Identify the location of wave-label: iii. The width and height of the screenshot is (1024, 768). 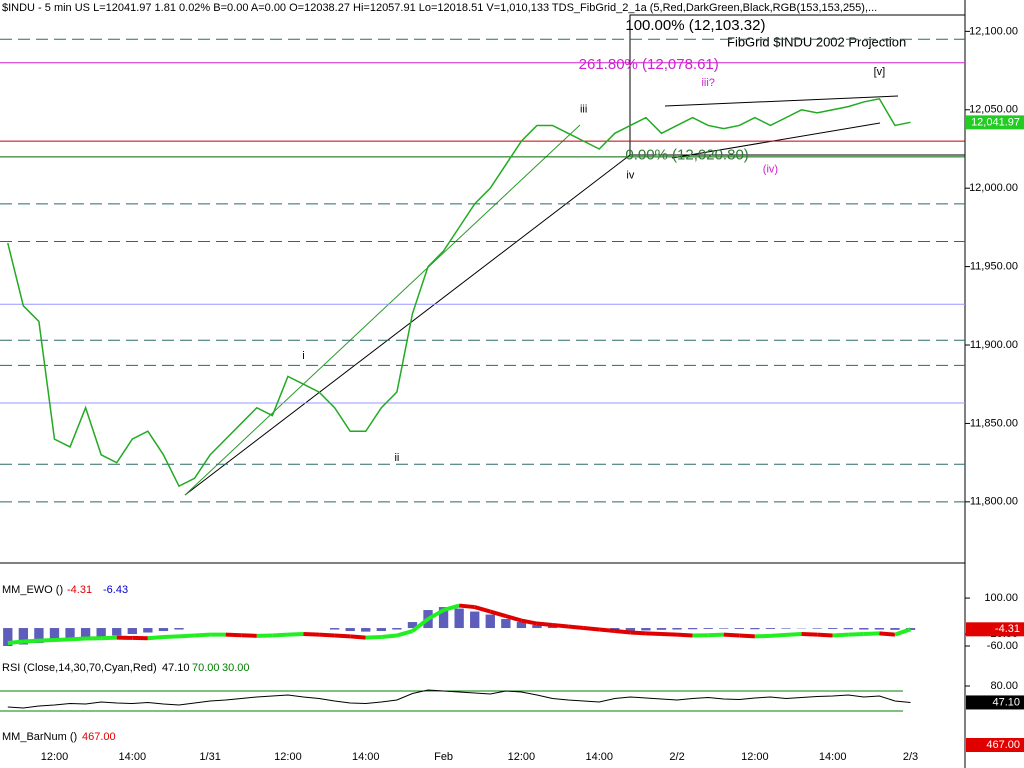
(583, 110).